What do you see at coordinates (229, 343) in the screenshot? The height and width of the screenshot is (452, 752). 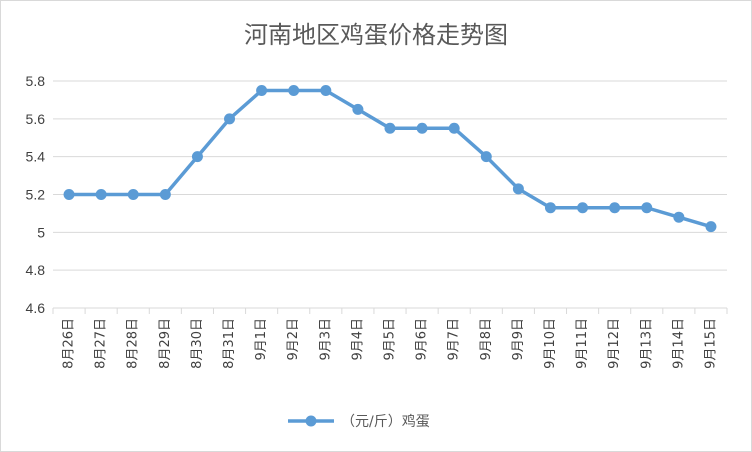 I see `x-tick-label: 8月31日` at bounding box center [229, 343].